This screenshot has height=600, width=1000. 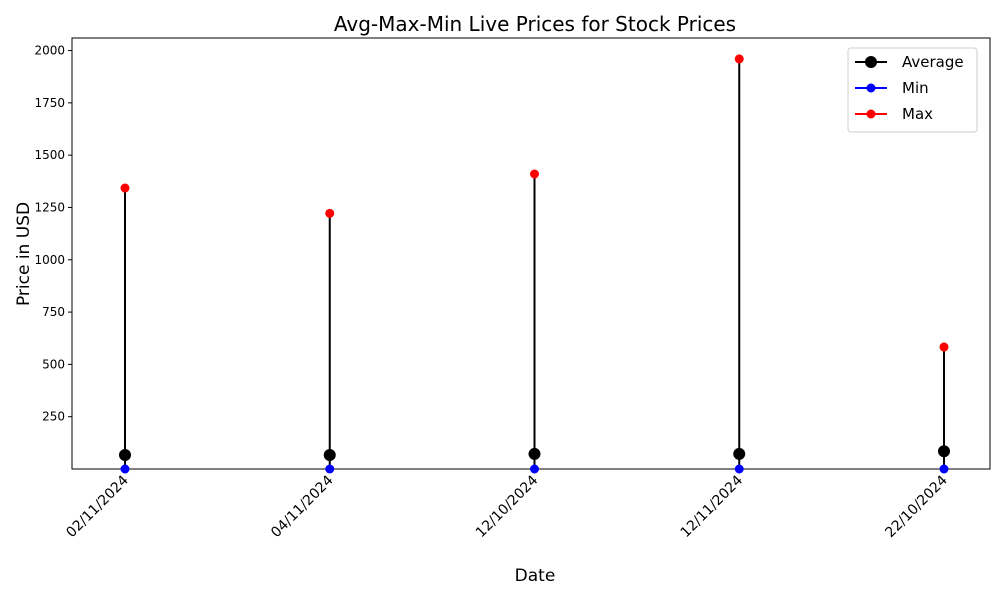 What do you see at coordinates (712, 506) in the screenshot?
I see `x-tick-label: 12/11/2024` at bounding box center [712, 506].